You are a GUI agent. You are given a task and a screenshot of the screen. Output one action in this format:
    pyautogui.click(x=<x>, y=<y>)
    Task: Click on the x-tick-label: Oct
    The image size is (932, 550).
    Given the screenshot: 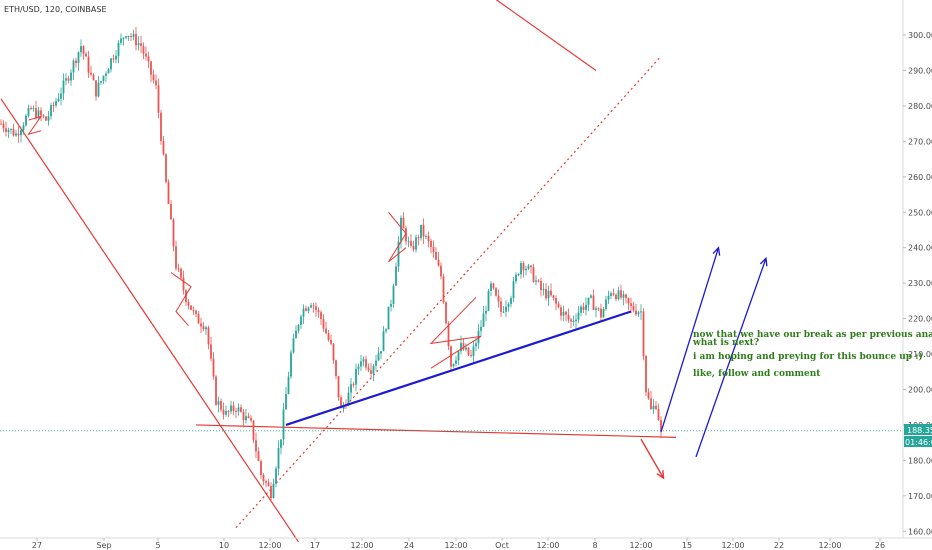 What is the action you would take?
    pyautogui.click(x=502, y=545)
    